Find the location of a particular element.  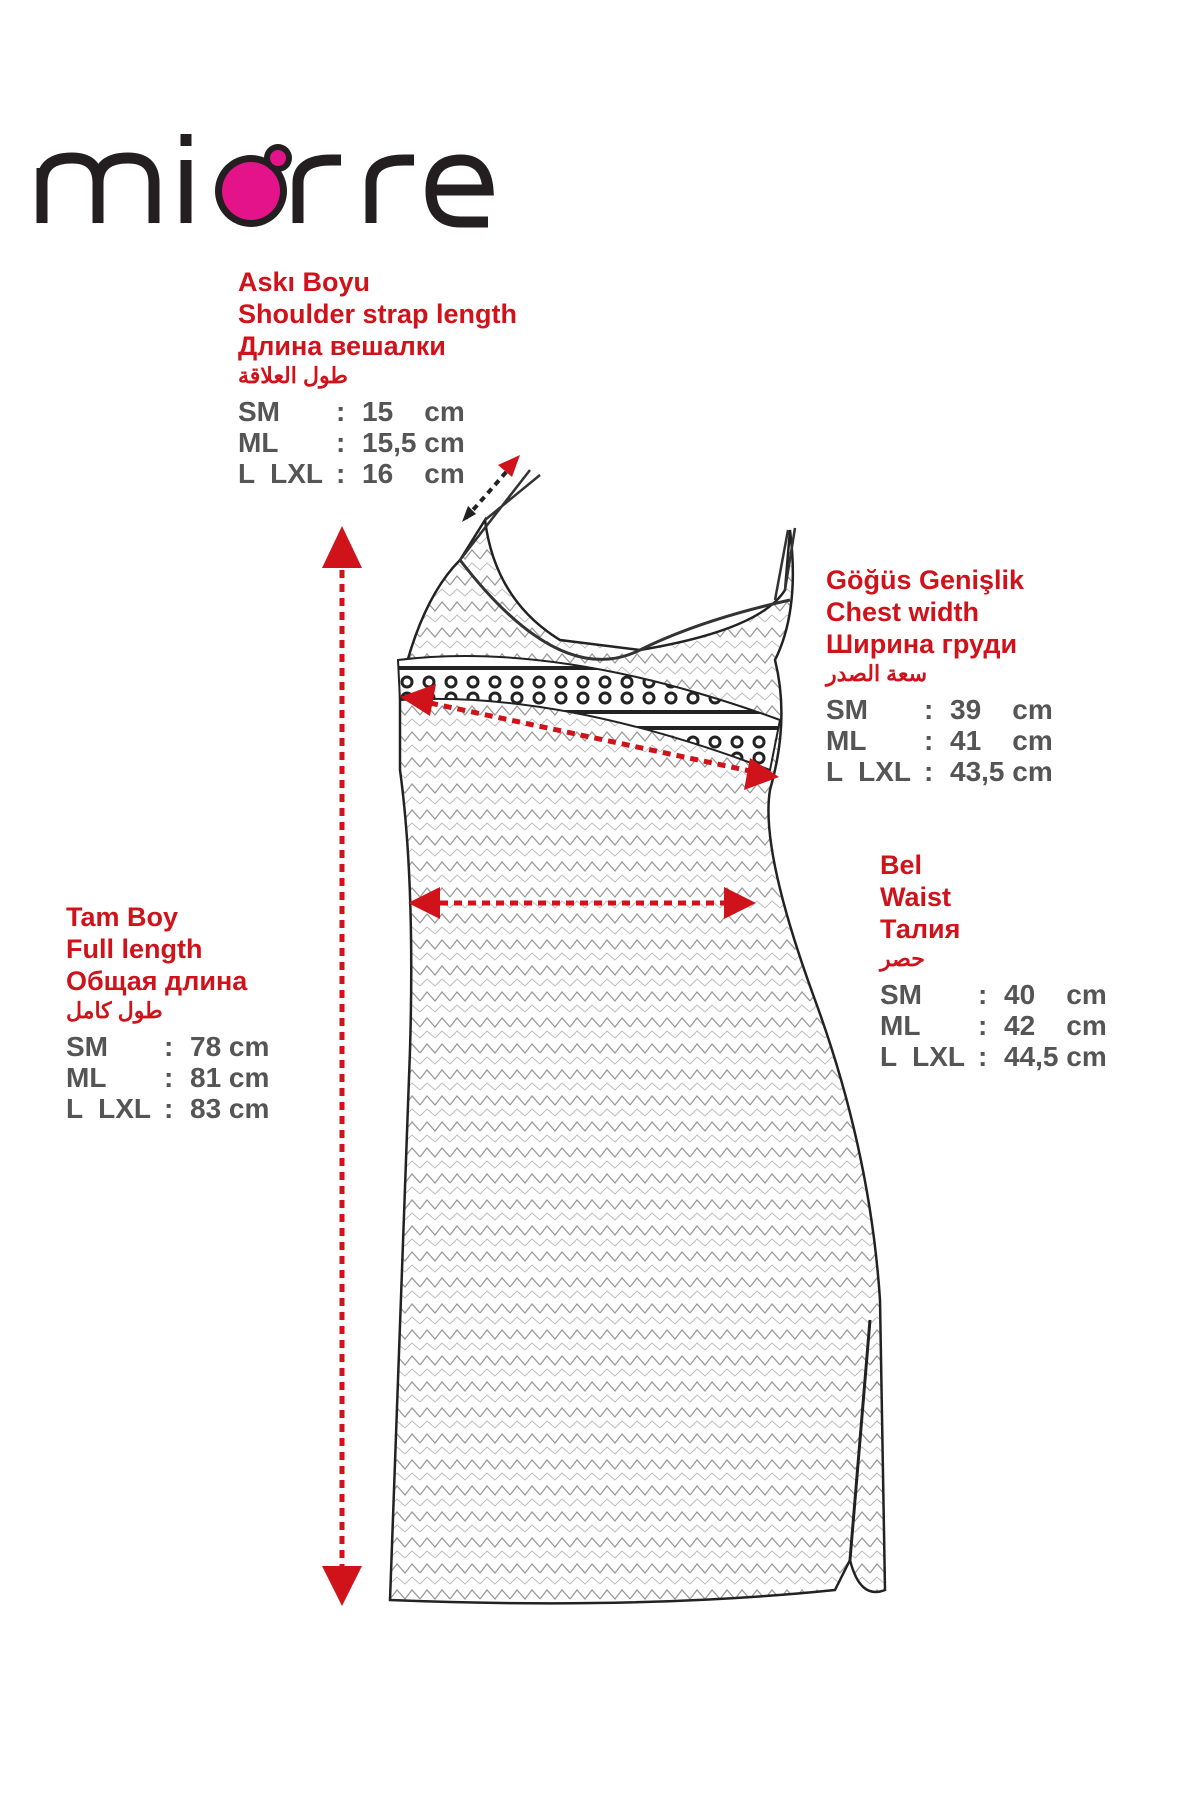

value: 41 cm is located at coordinates (1001, 740).